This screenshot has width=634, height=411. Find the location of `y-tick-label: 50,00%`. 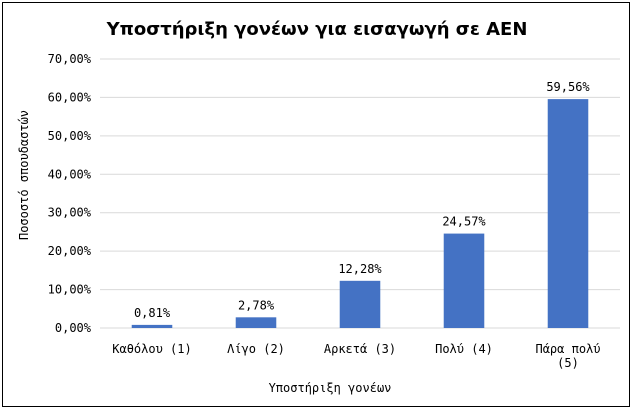

y-tick-label: 50,00% is located at coordinates (70, 136).